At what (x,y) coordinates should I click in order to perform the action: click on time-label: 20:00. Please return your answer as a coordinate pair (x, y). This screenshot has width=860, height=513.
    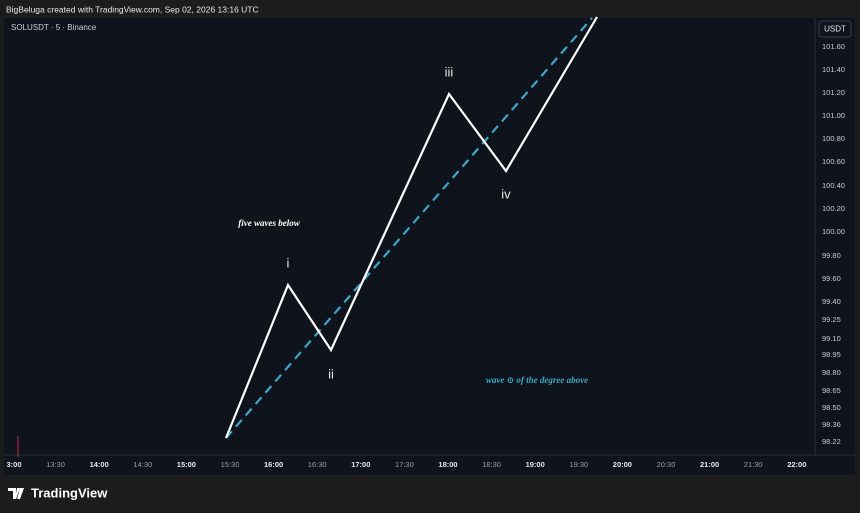
    Looking at the image, I should click on (622, 464).